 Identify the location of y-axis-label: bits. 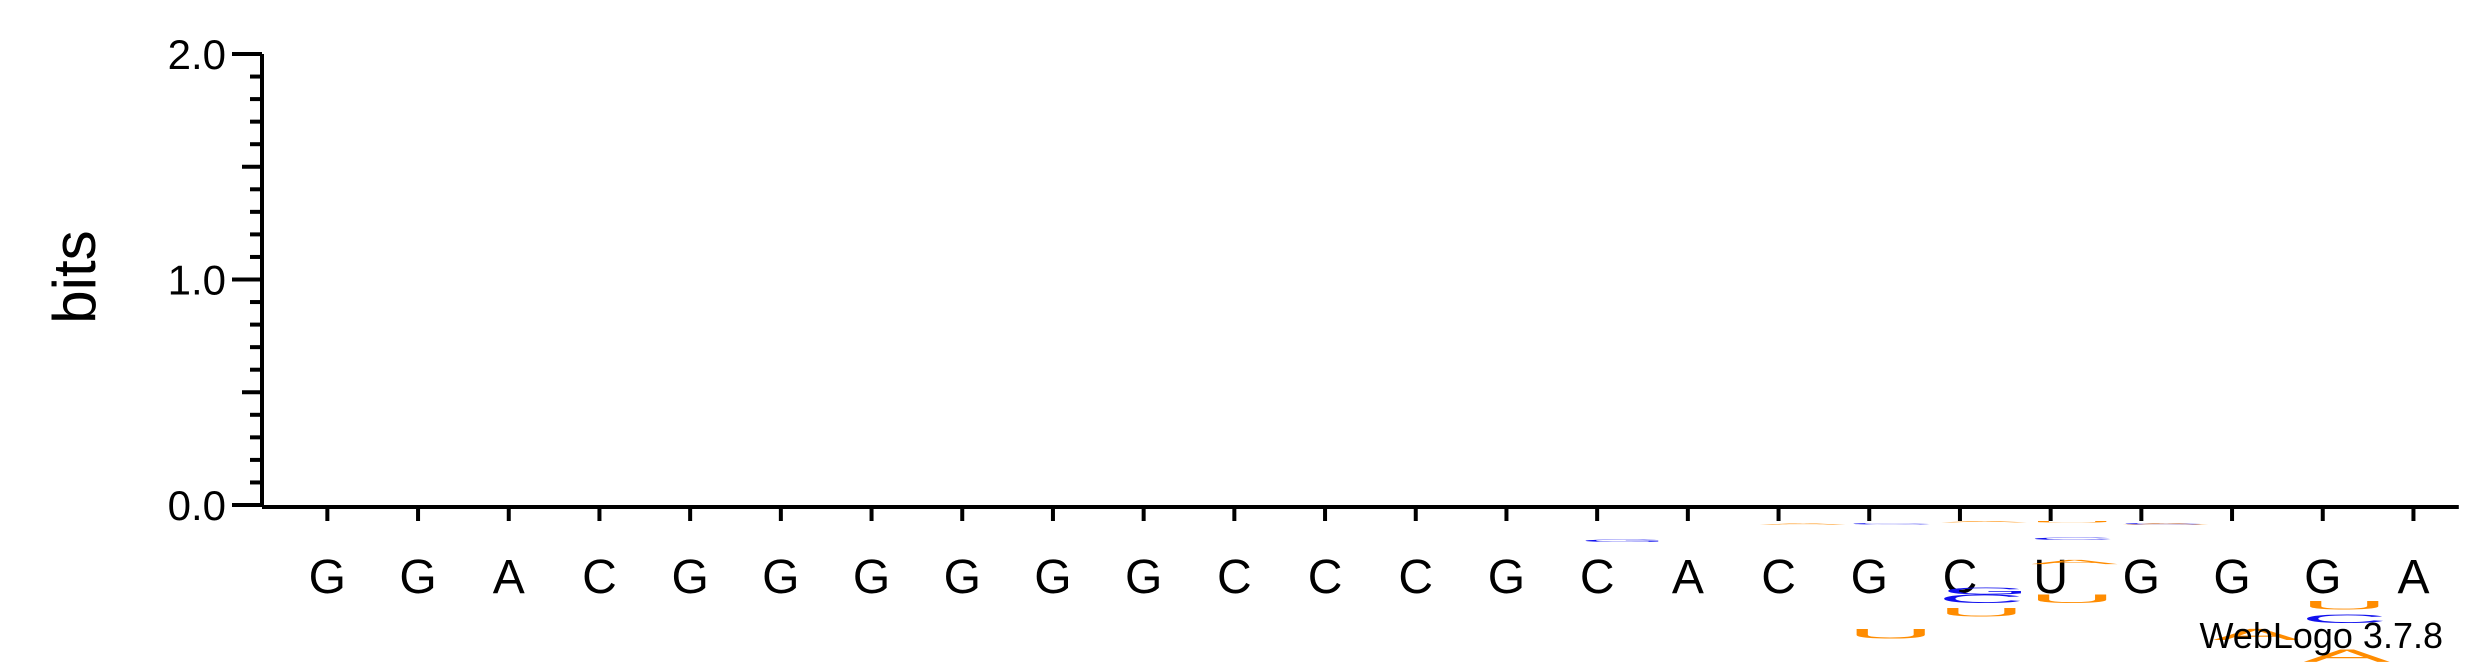
(74, 276).